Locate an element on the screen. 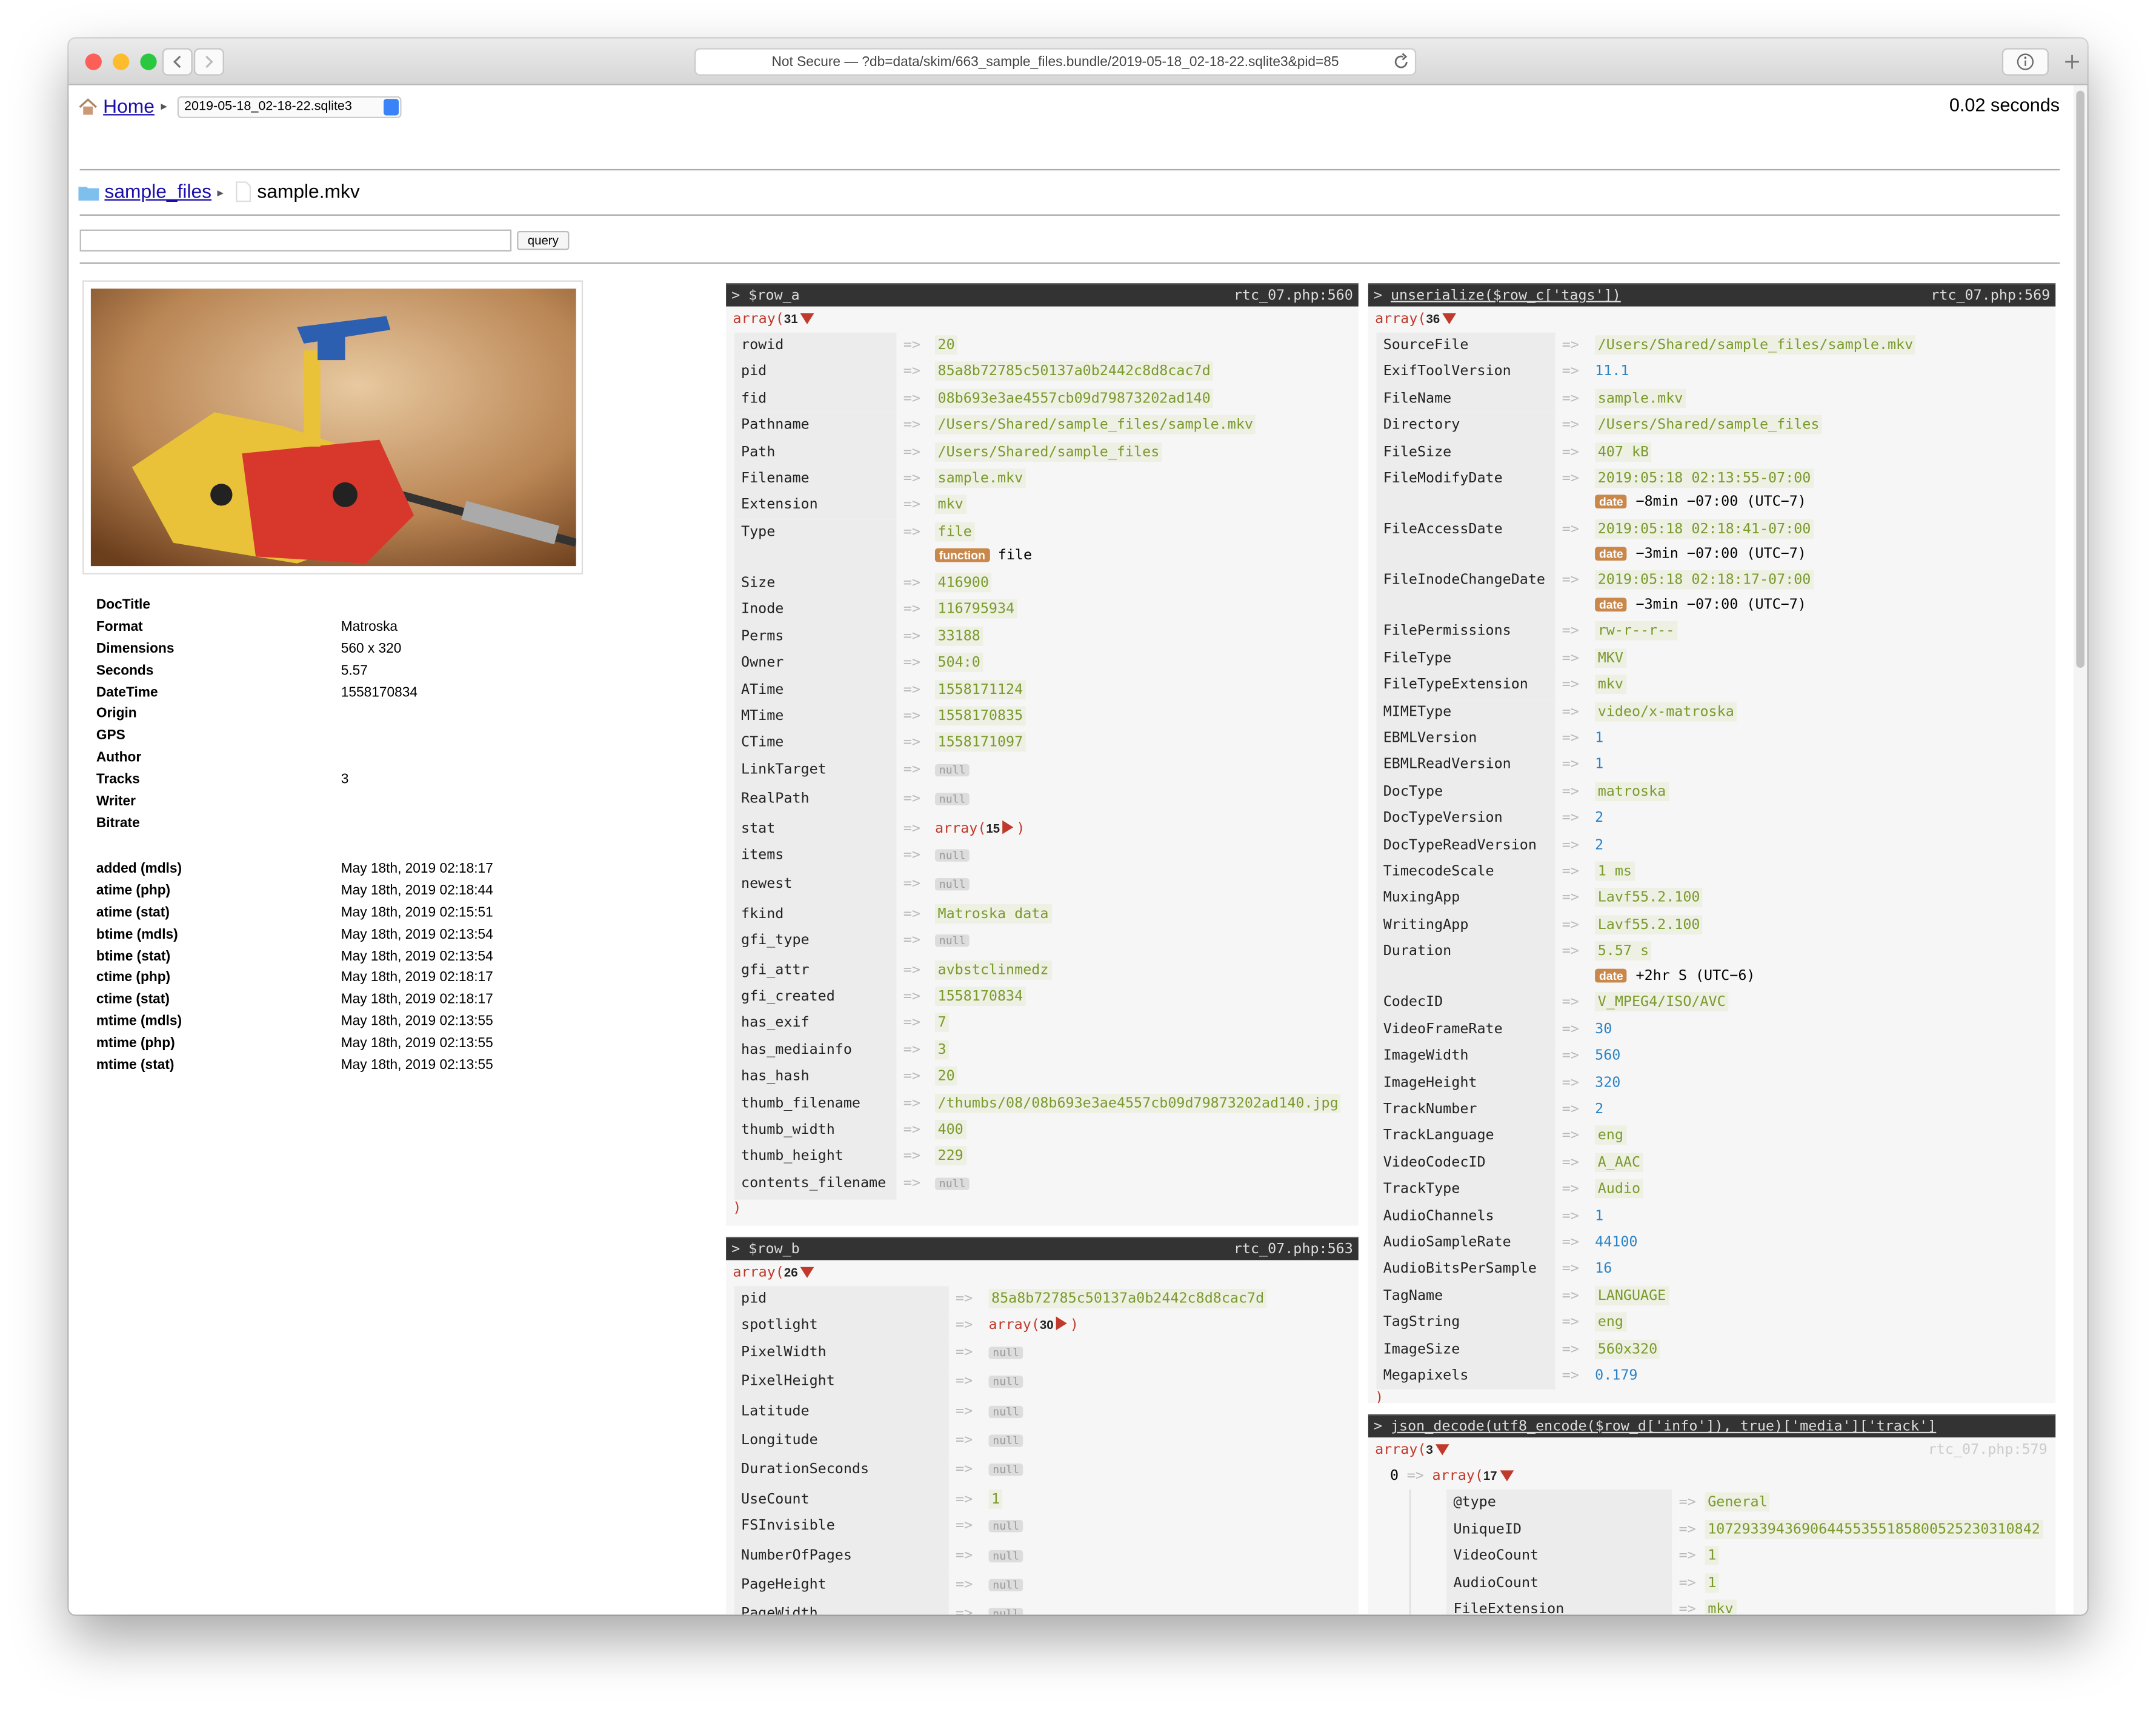 The width and height of the screenshot is (2156, 1715). dump-value: eng is located at coordinates (1825, 1323).